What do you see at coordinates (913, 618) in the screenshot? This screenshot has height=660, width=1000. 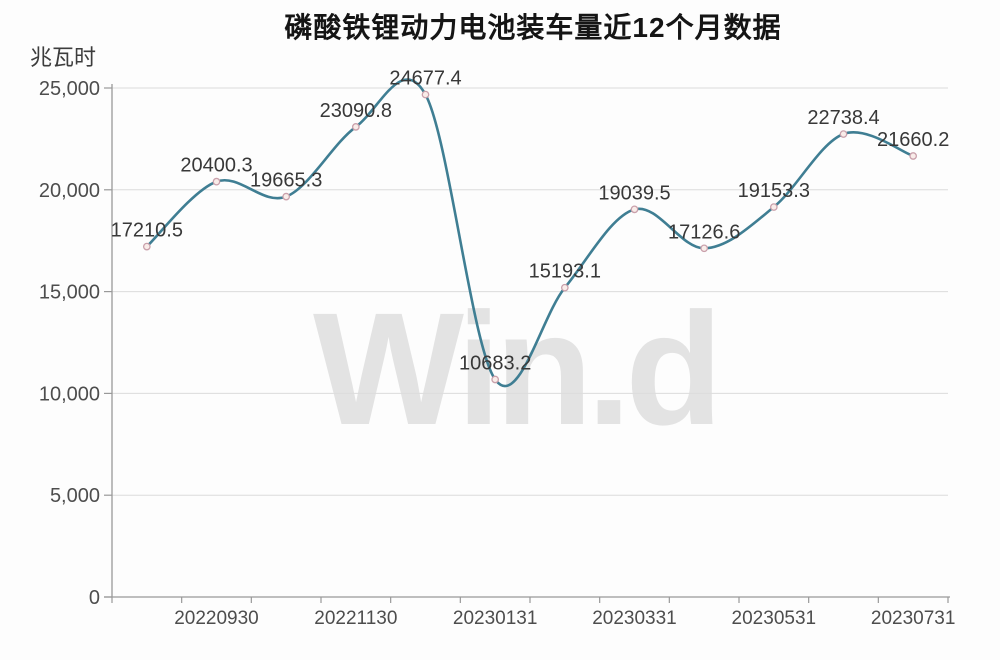 I see `x-tick-label: 20230731` at bounding box center [913, 618].